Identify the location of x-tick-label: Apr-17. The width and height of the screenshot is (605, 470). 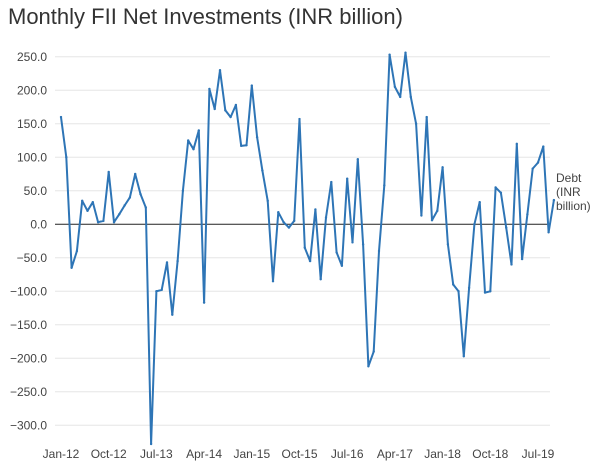
(395, 454).